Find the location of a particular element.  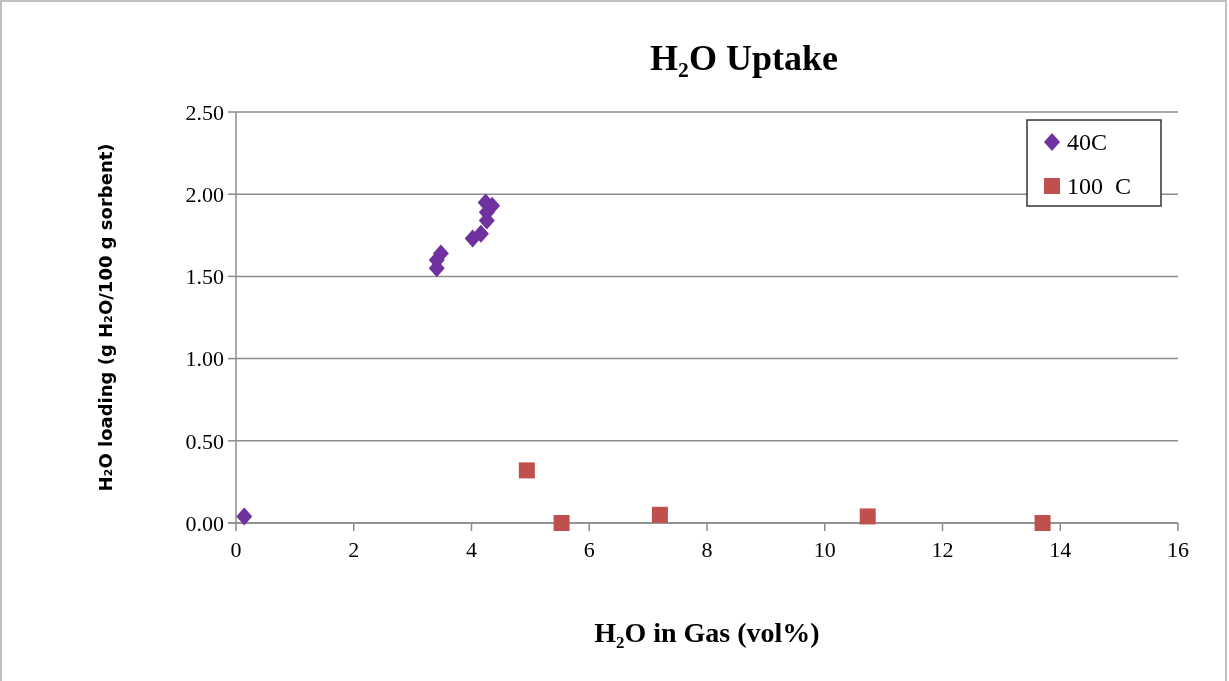

y-tick-label: 1.50 is located at coordinates (204, 277).